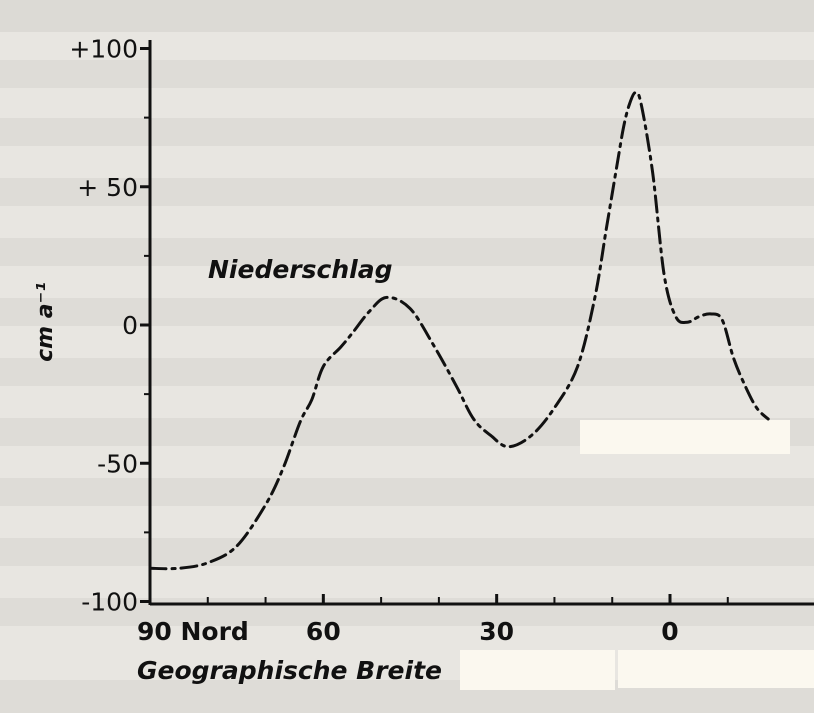 The image size is (814, 713). I want to click on x-tick-label: 0, so click(669, 631).